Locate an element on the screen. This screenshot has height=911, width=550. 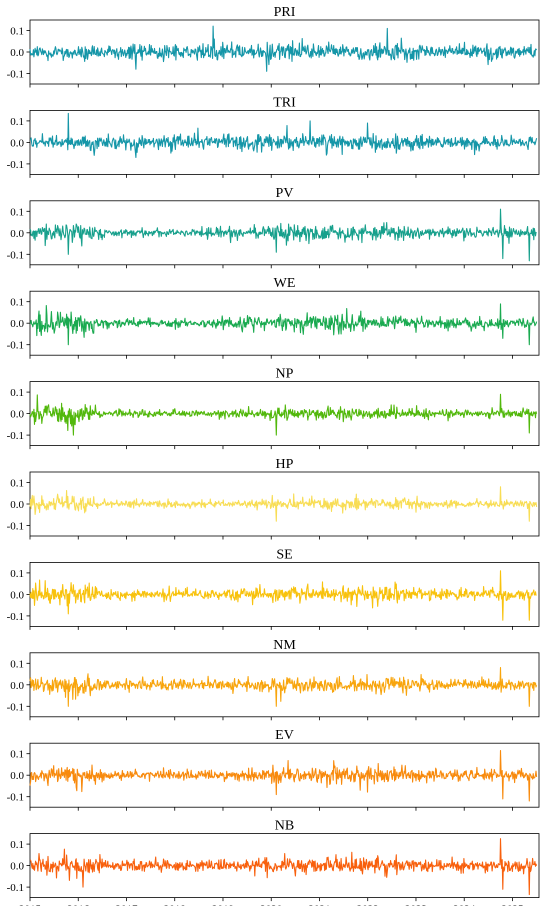
panel-ev: EV 0.1 0.0 -0.1 is located at coordinates (273, 769).